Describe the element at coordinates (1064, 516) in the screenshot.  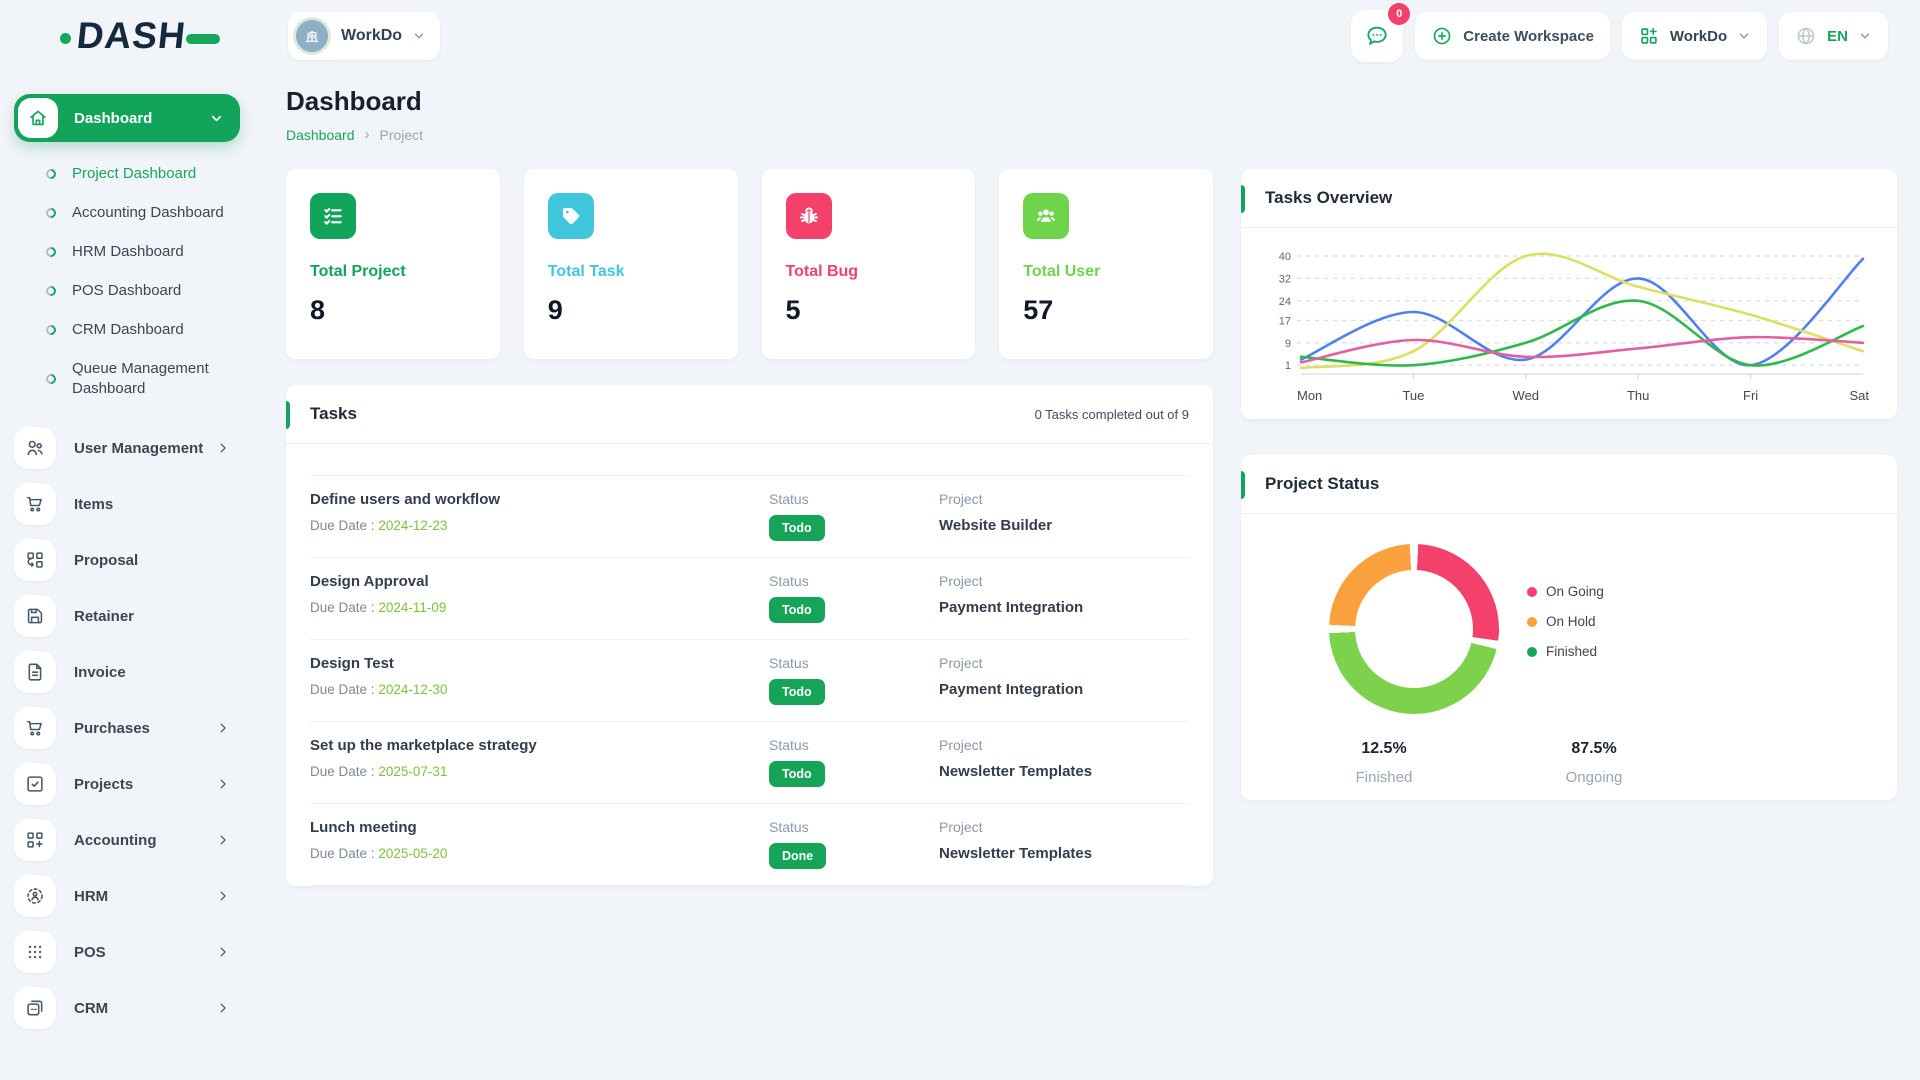
I see `task-project-col: Project Website Builder` at that location.